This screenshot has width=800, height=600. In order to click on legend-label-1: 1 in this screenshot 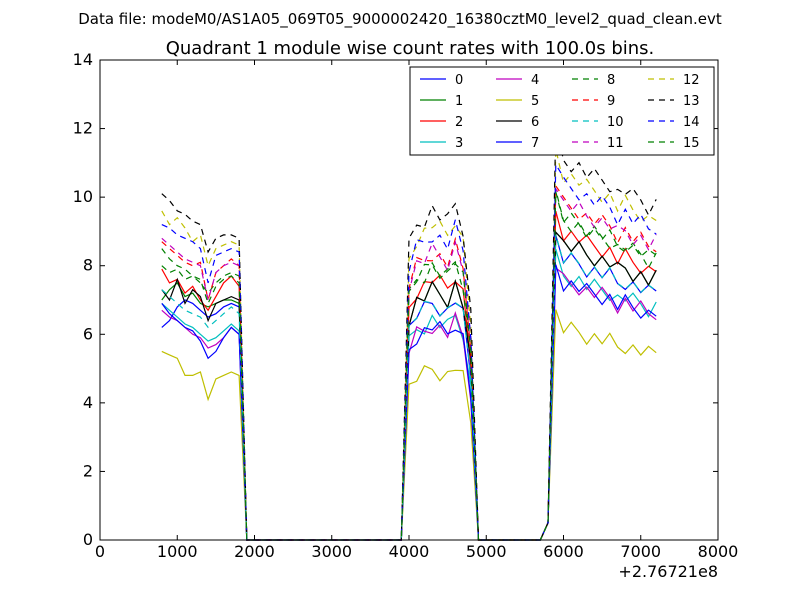, I will do `click(459, 101)`.